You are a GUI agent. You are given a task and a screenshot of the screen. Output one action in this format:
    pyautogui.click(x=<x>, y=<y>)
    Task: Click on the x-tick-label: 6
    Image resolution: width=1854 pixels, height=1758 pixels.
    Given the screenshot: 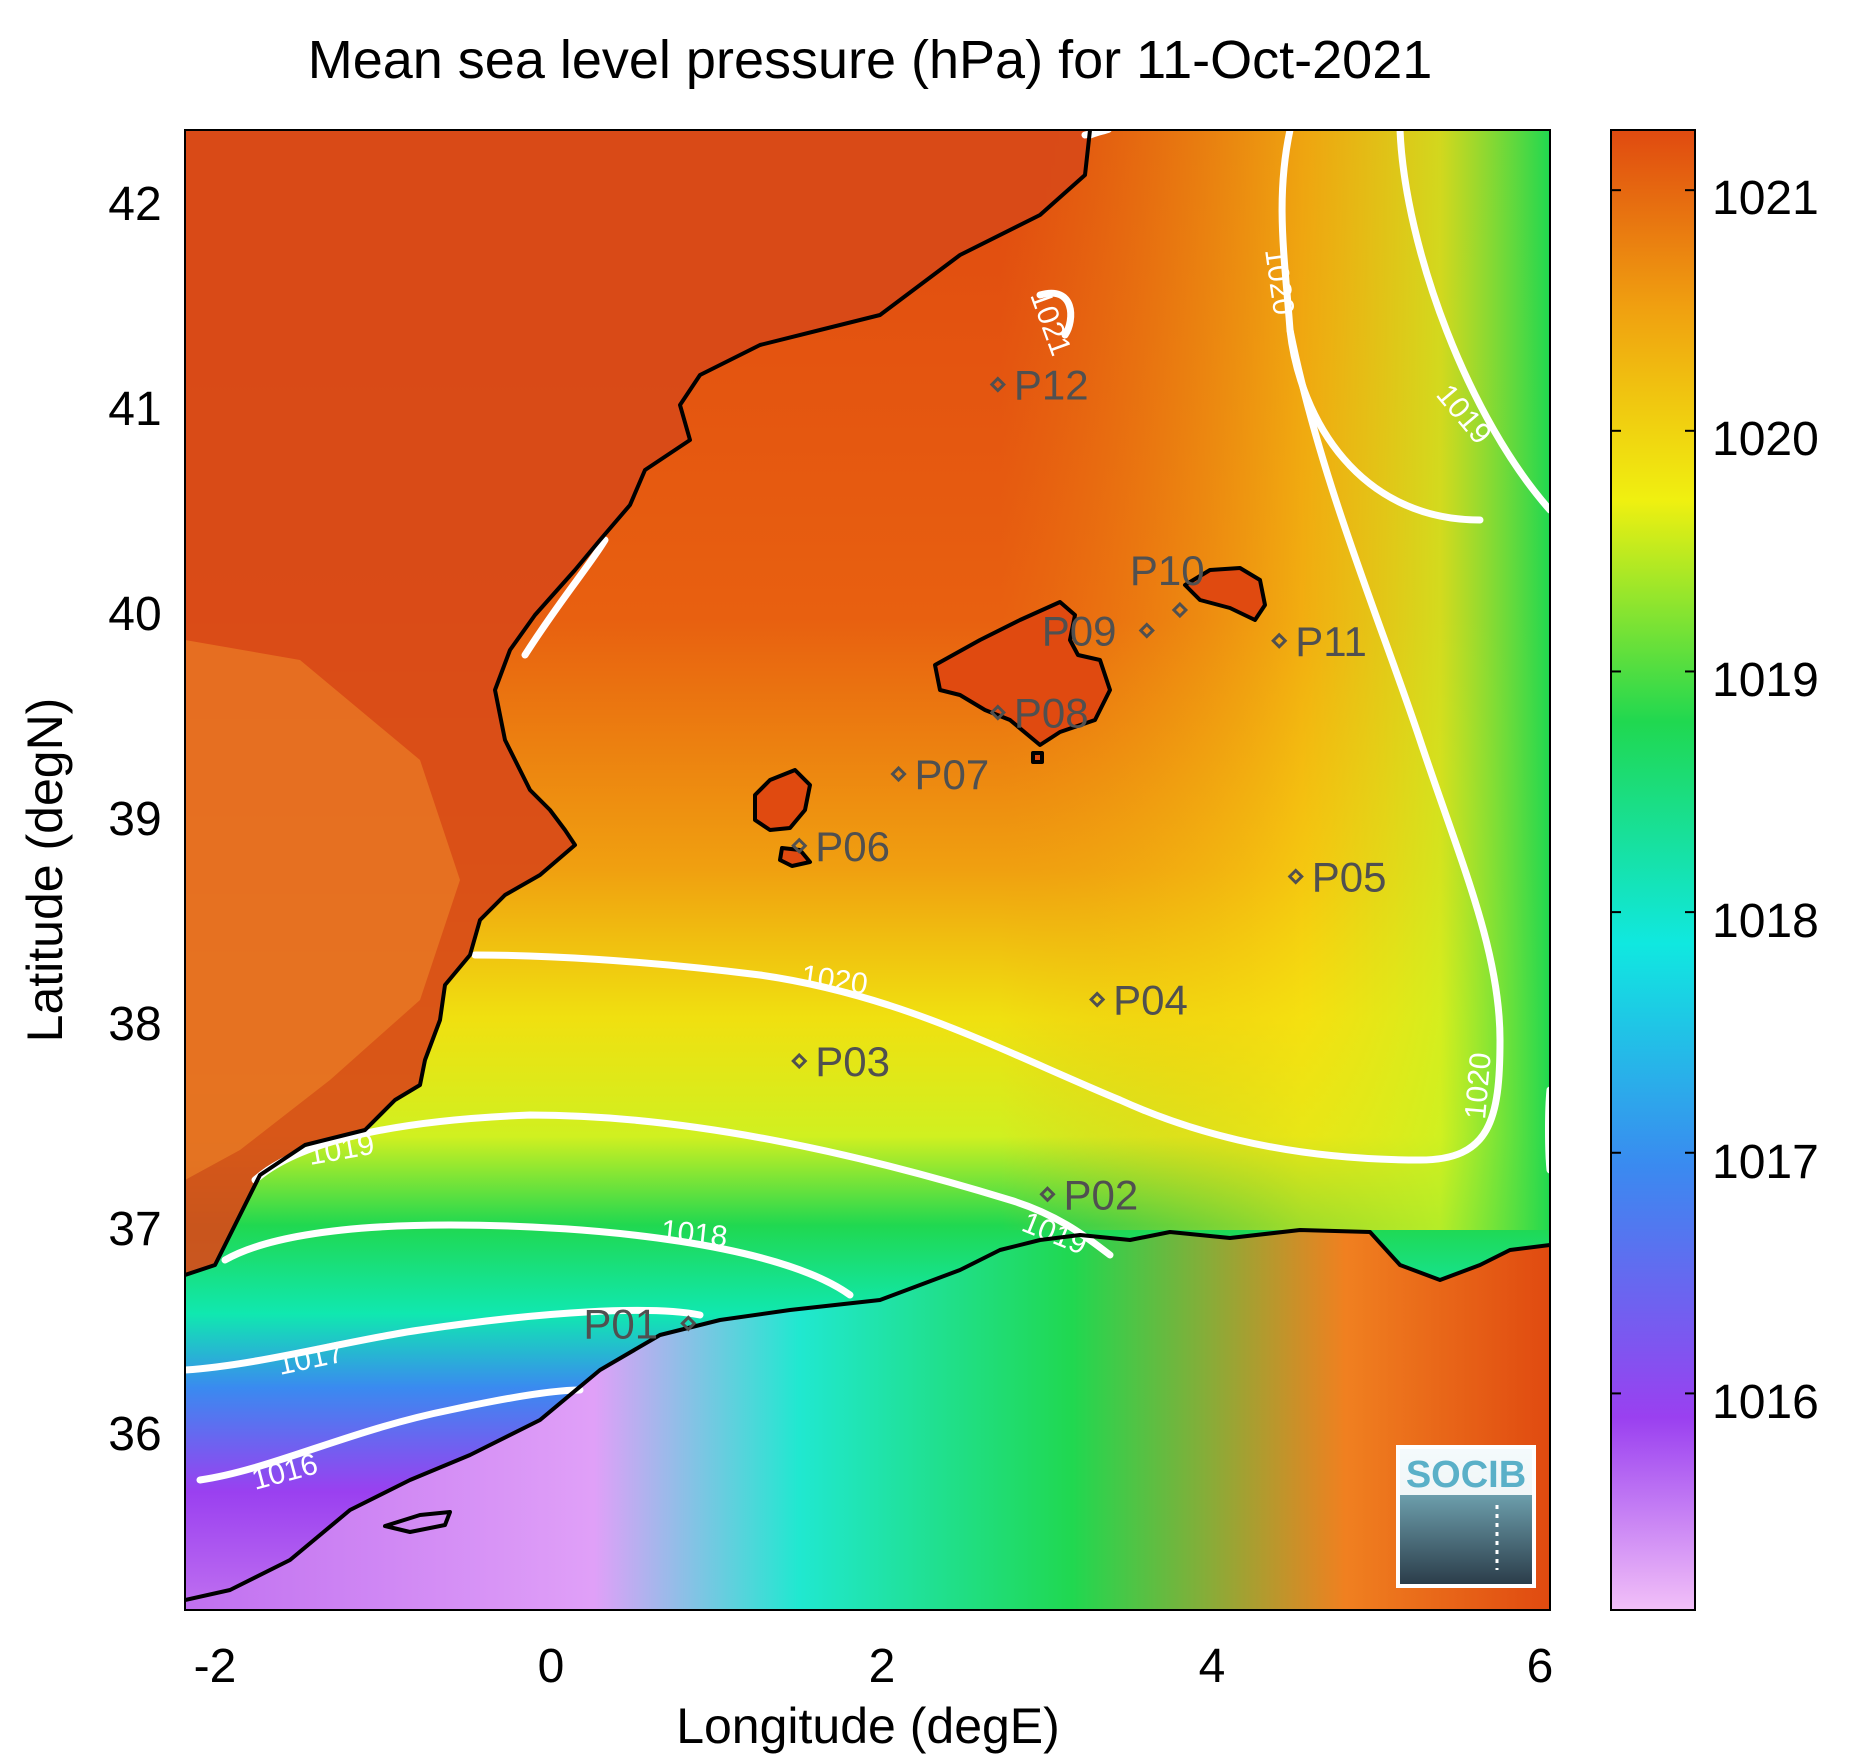 What is the action you would take?
    pyautogui.click(x=1540, y=1666)
    